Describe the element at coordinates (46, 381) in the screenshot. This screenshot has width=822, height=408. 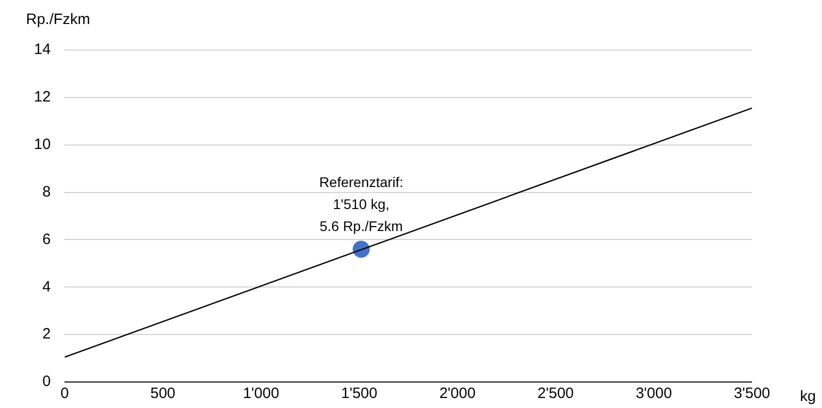
I see `y-tick-label: 0` at that location.